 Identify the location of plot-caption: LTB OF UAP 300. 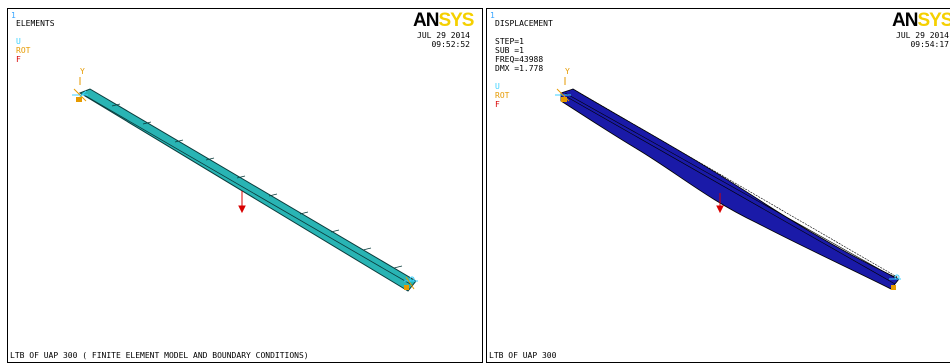
(523, 355).